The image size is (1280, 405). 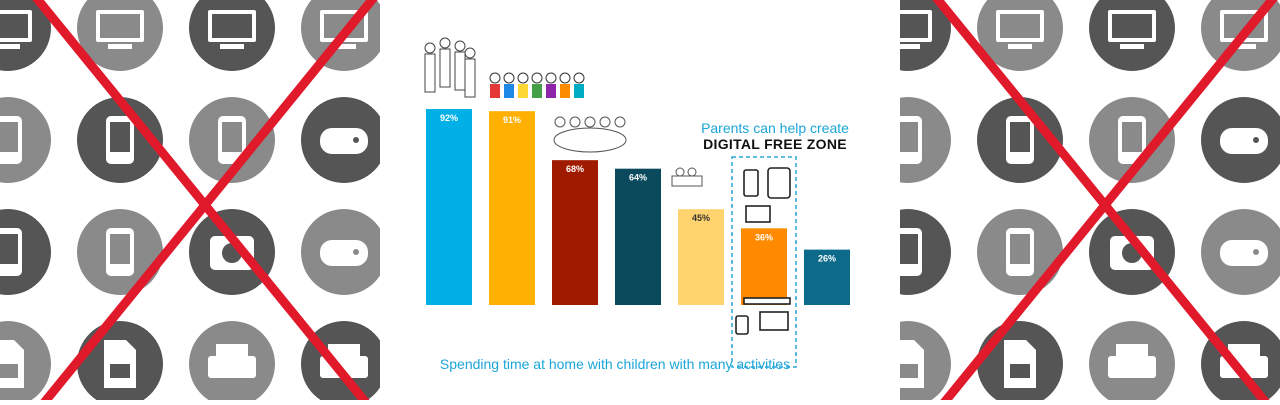 What do you see at coordinates (512, 120) in the screenshot?
I see `bar-value-label-2: 91%` at bounding box center [512, 120].